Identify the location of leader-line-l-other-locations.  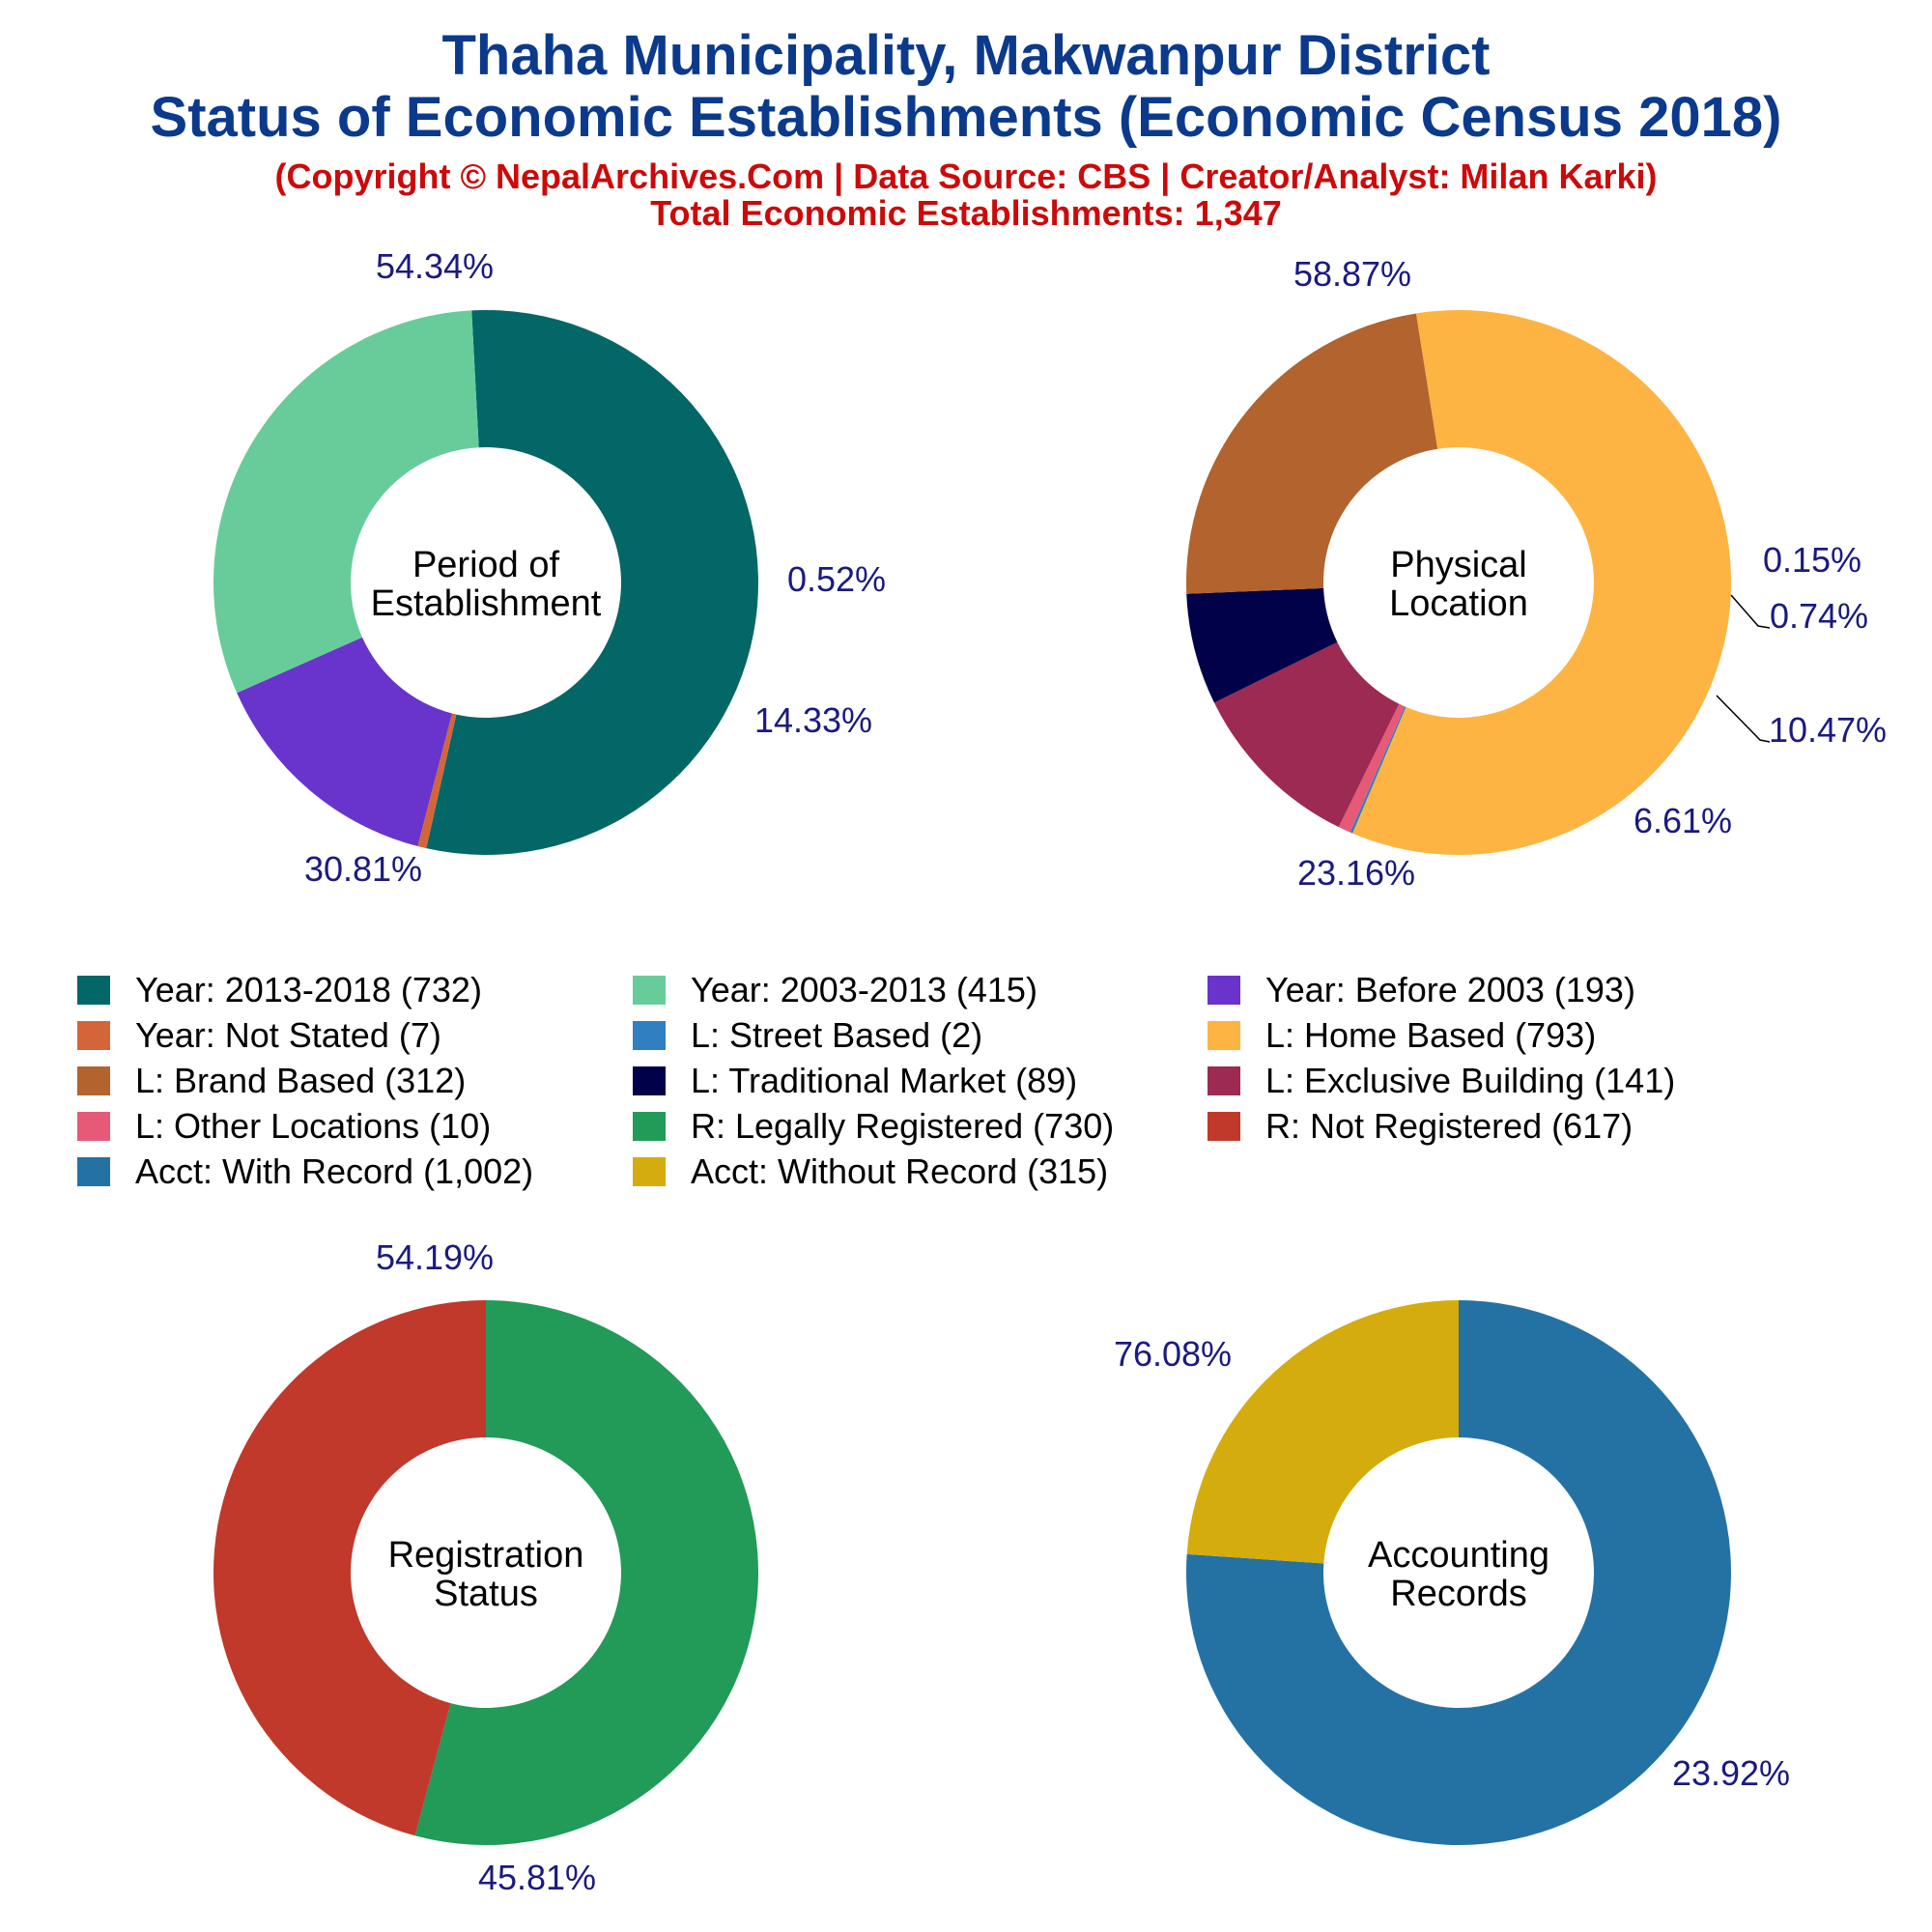
(1750, 611).